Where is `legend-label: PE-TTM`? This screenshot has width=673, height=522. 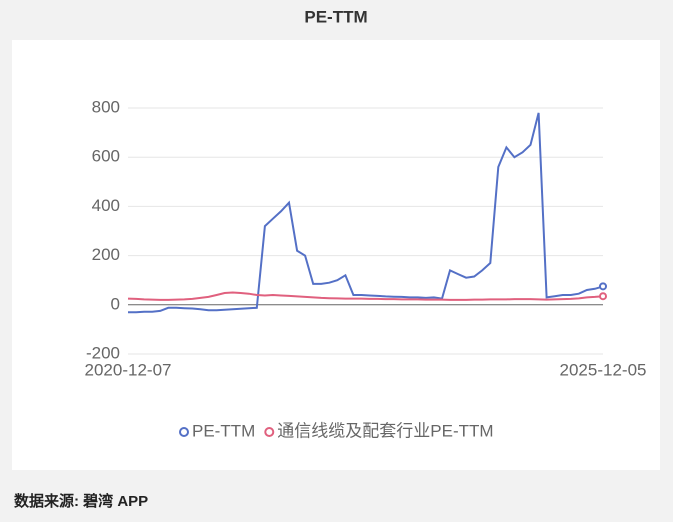
legend-label: PE-TTM is located at coordinates (223, 430).